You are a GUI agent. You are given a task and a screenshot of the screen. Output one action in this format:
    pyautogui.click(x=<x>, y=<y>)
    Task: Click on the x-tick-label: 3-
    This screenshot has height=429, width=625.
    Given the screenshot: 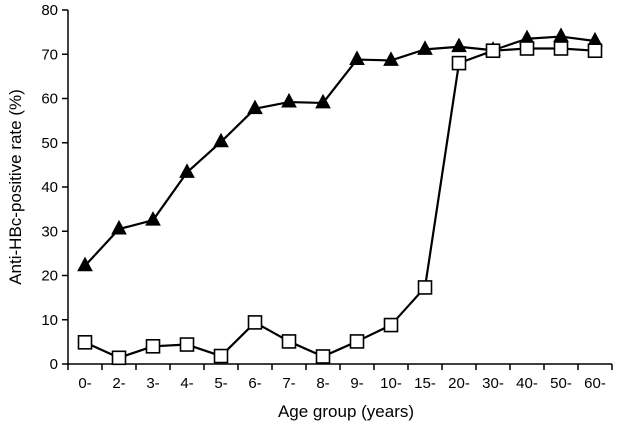 What is the action you would take?
    pyautogui.click(x=152, y=383)
    